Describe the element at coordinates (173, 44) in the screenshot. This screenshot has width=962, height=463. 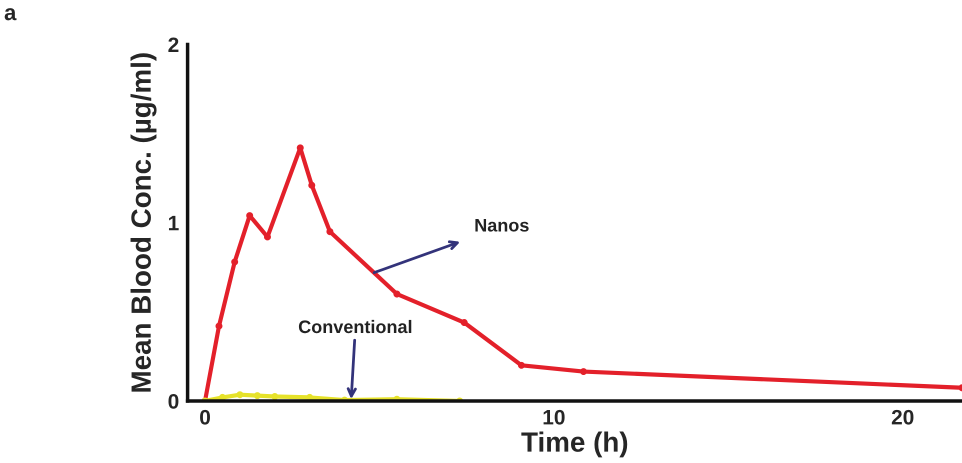
I see `y-tick-label: 2` at that location.